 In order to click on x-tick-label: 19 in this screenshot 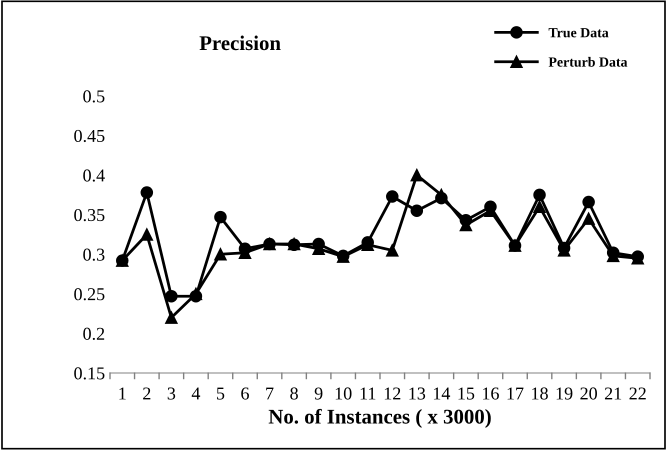, I will do `click(564, 393)`.